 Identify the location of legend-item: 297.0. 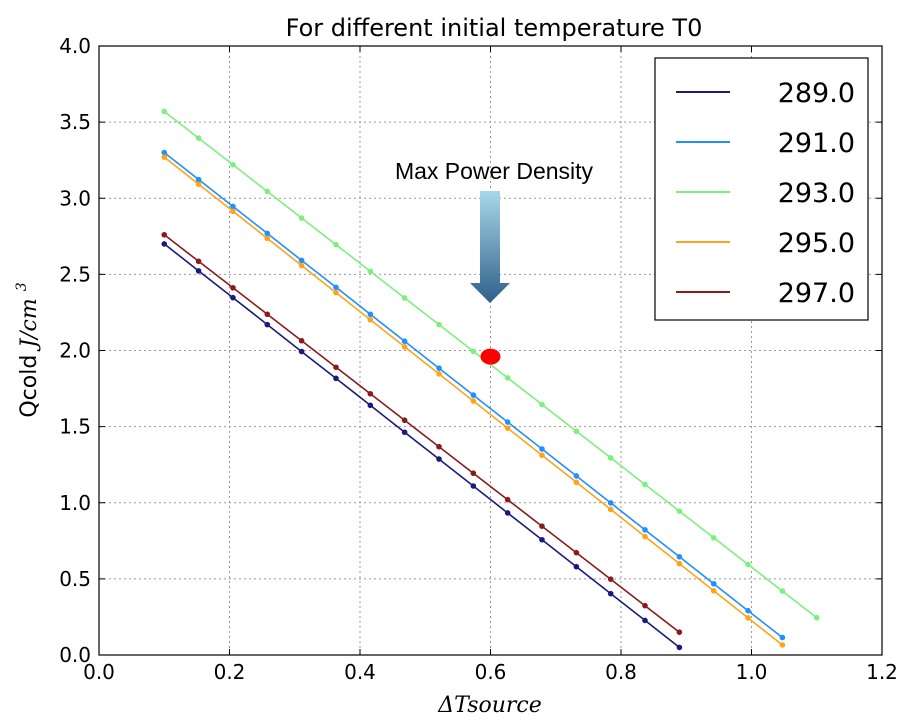
(765, 293).